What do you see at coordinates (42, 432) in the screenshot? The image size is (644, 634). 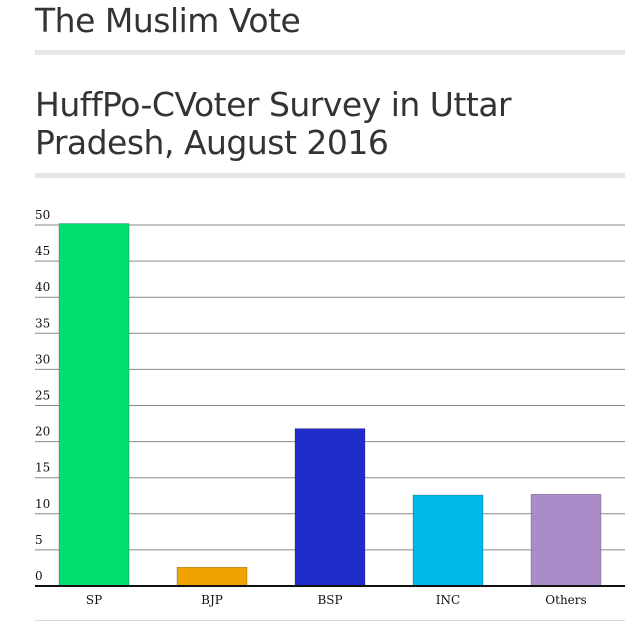 I see `y-tick-label: 20` at bounding box center [42, 432].